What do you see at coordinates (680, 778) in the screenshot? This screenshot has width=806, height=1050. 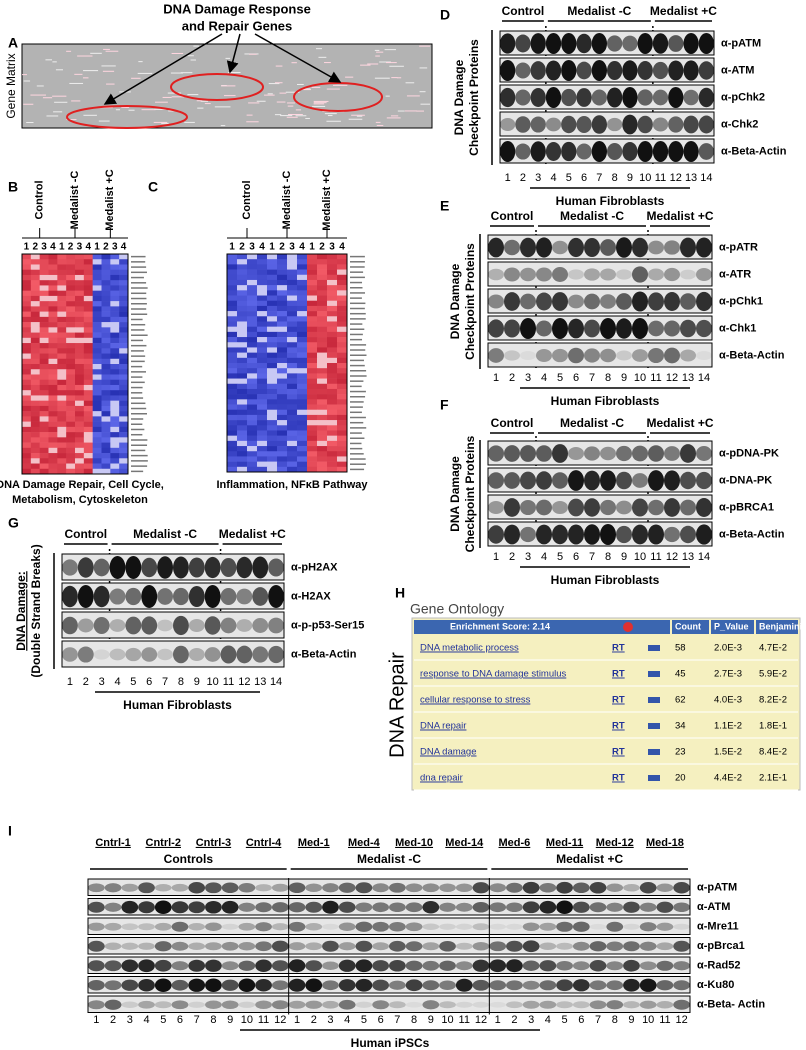 I see `count: 20` at bounding box center [680, 778].